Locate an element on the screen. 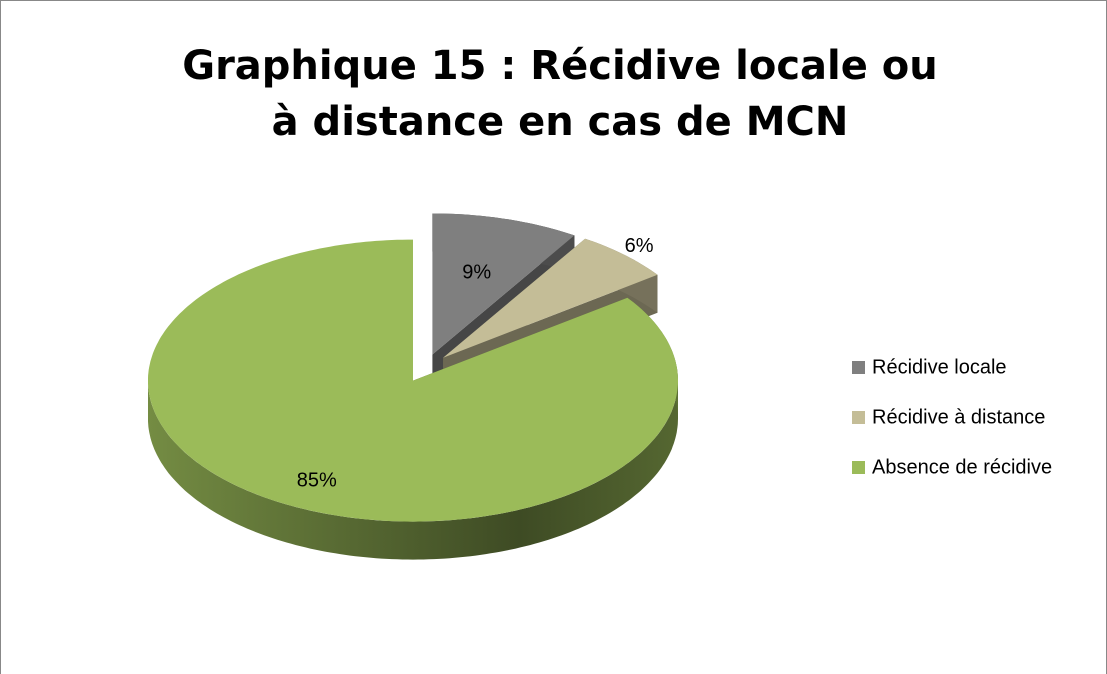 This screenshot has width=1107, height=674. data-label: 9% is located at coordinates (476, 273).